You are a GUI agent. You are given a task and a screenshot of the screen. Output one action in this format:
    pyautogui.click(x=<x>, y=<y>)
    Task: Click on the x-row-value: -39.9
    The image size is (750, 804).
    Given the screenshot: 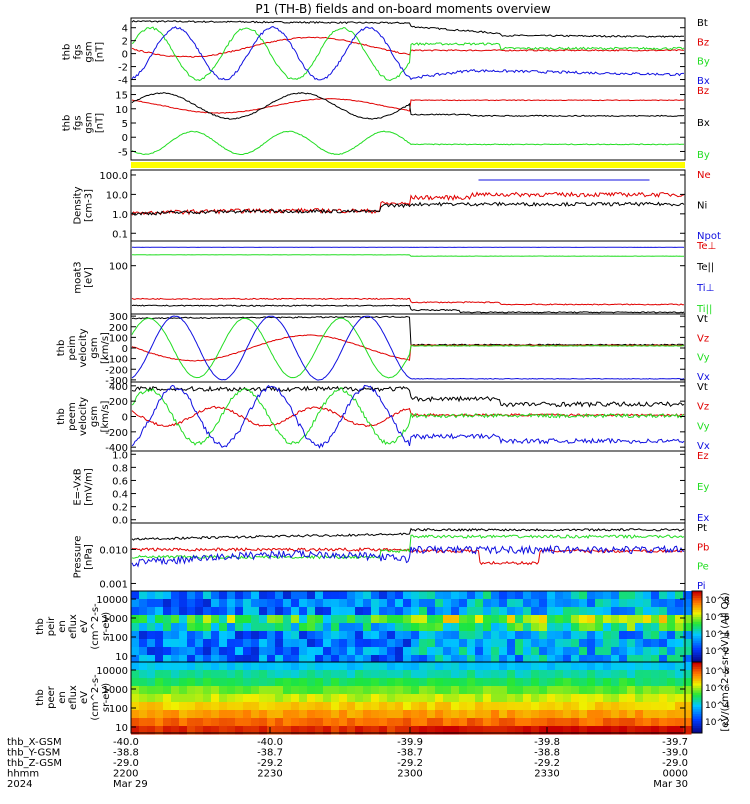 What is the action you would take?
    pyautogui.click(x=410, y=742)
    